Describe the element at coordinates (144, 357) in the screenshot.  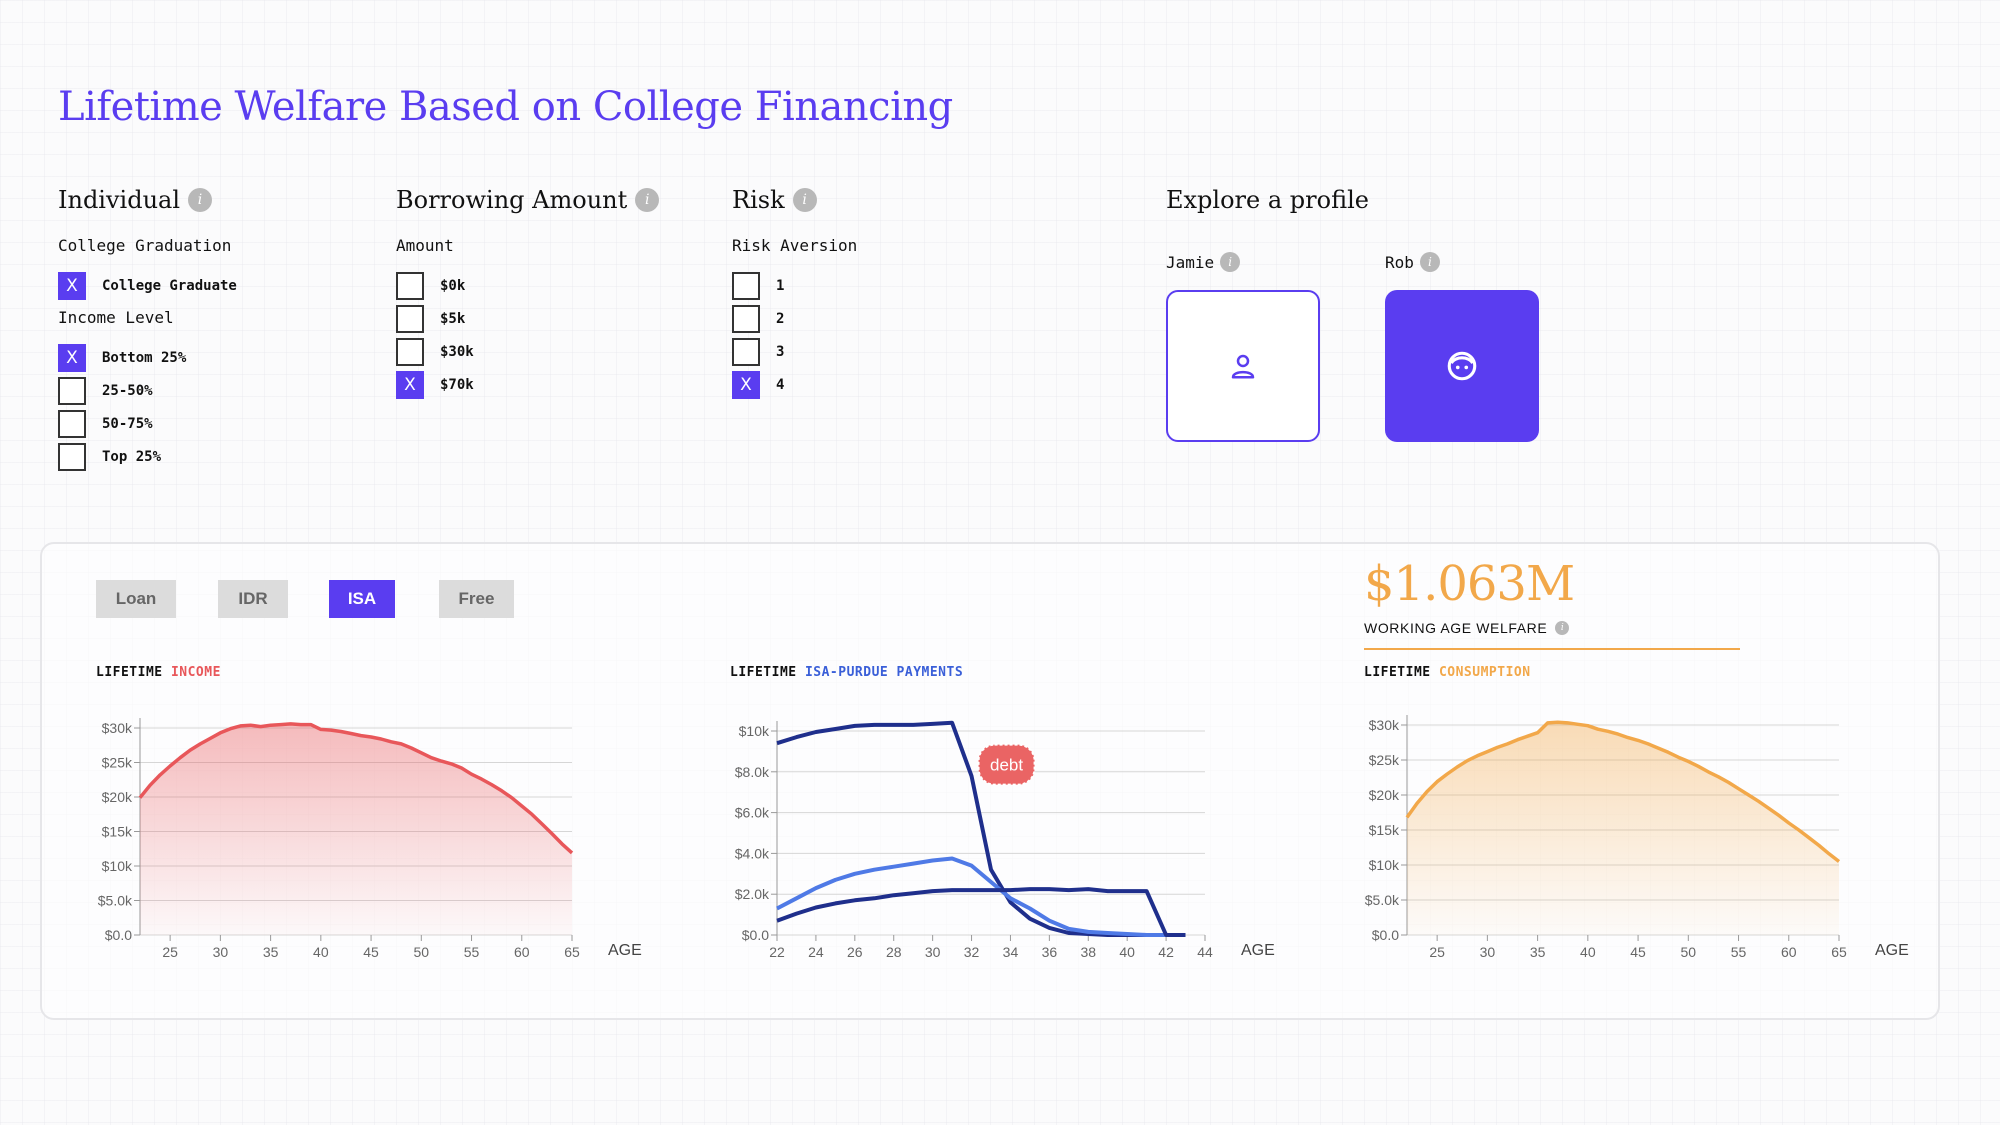
I see `checkbox-label: Bottom 25%` at that location.